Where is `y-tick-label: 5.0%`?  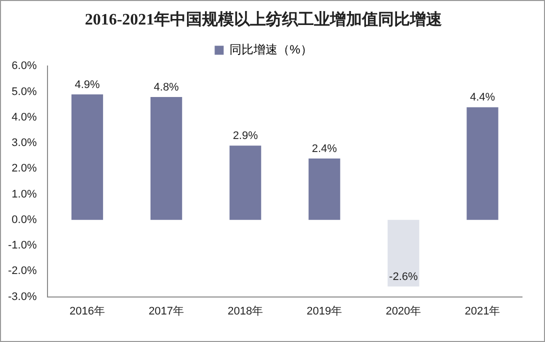 y-tick-label: 5.0% is located at coordinates (24, 92).